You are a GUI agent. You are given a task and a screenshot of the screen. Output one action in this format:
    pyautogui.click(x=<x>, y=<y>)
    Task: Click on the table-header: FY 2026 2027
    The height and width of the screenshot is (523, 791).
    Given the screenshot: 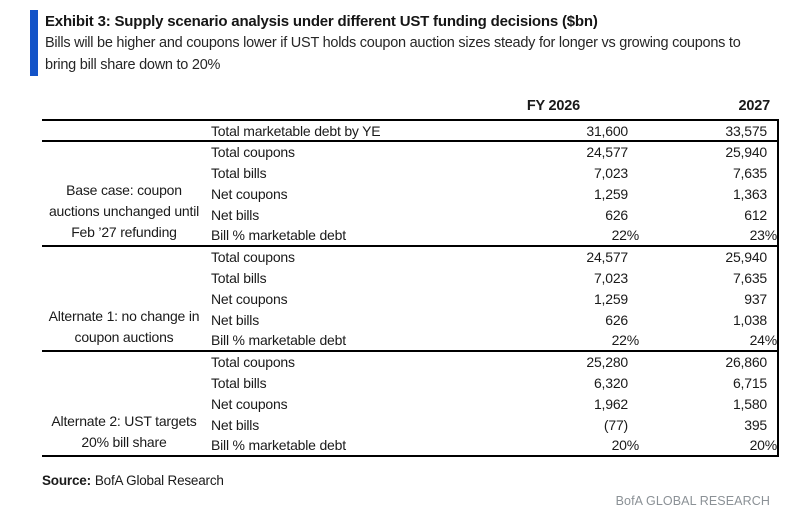 What is the action you would take?
    pyautogui.click(x=410, y=107)
    